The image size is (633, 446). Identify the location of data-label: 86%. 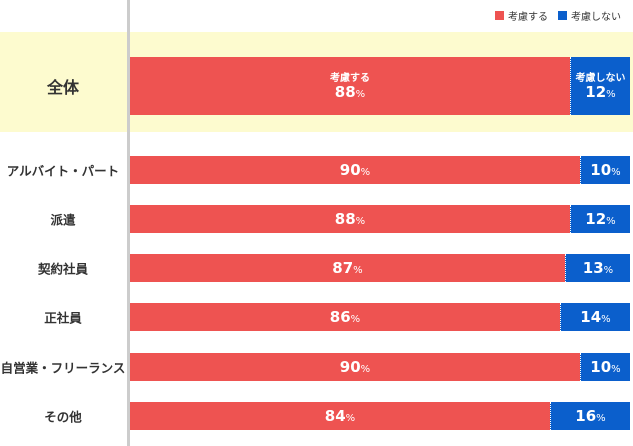
(345, 316).